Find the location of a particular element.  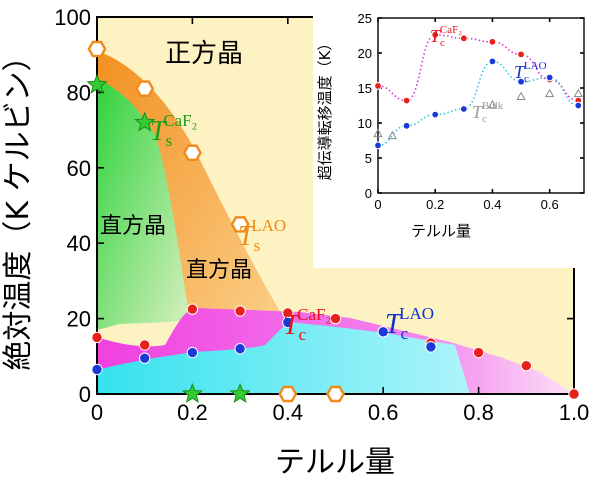

inset-axes-frame is located at coordinates (481, 105).